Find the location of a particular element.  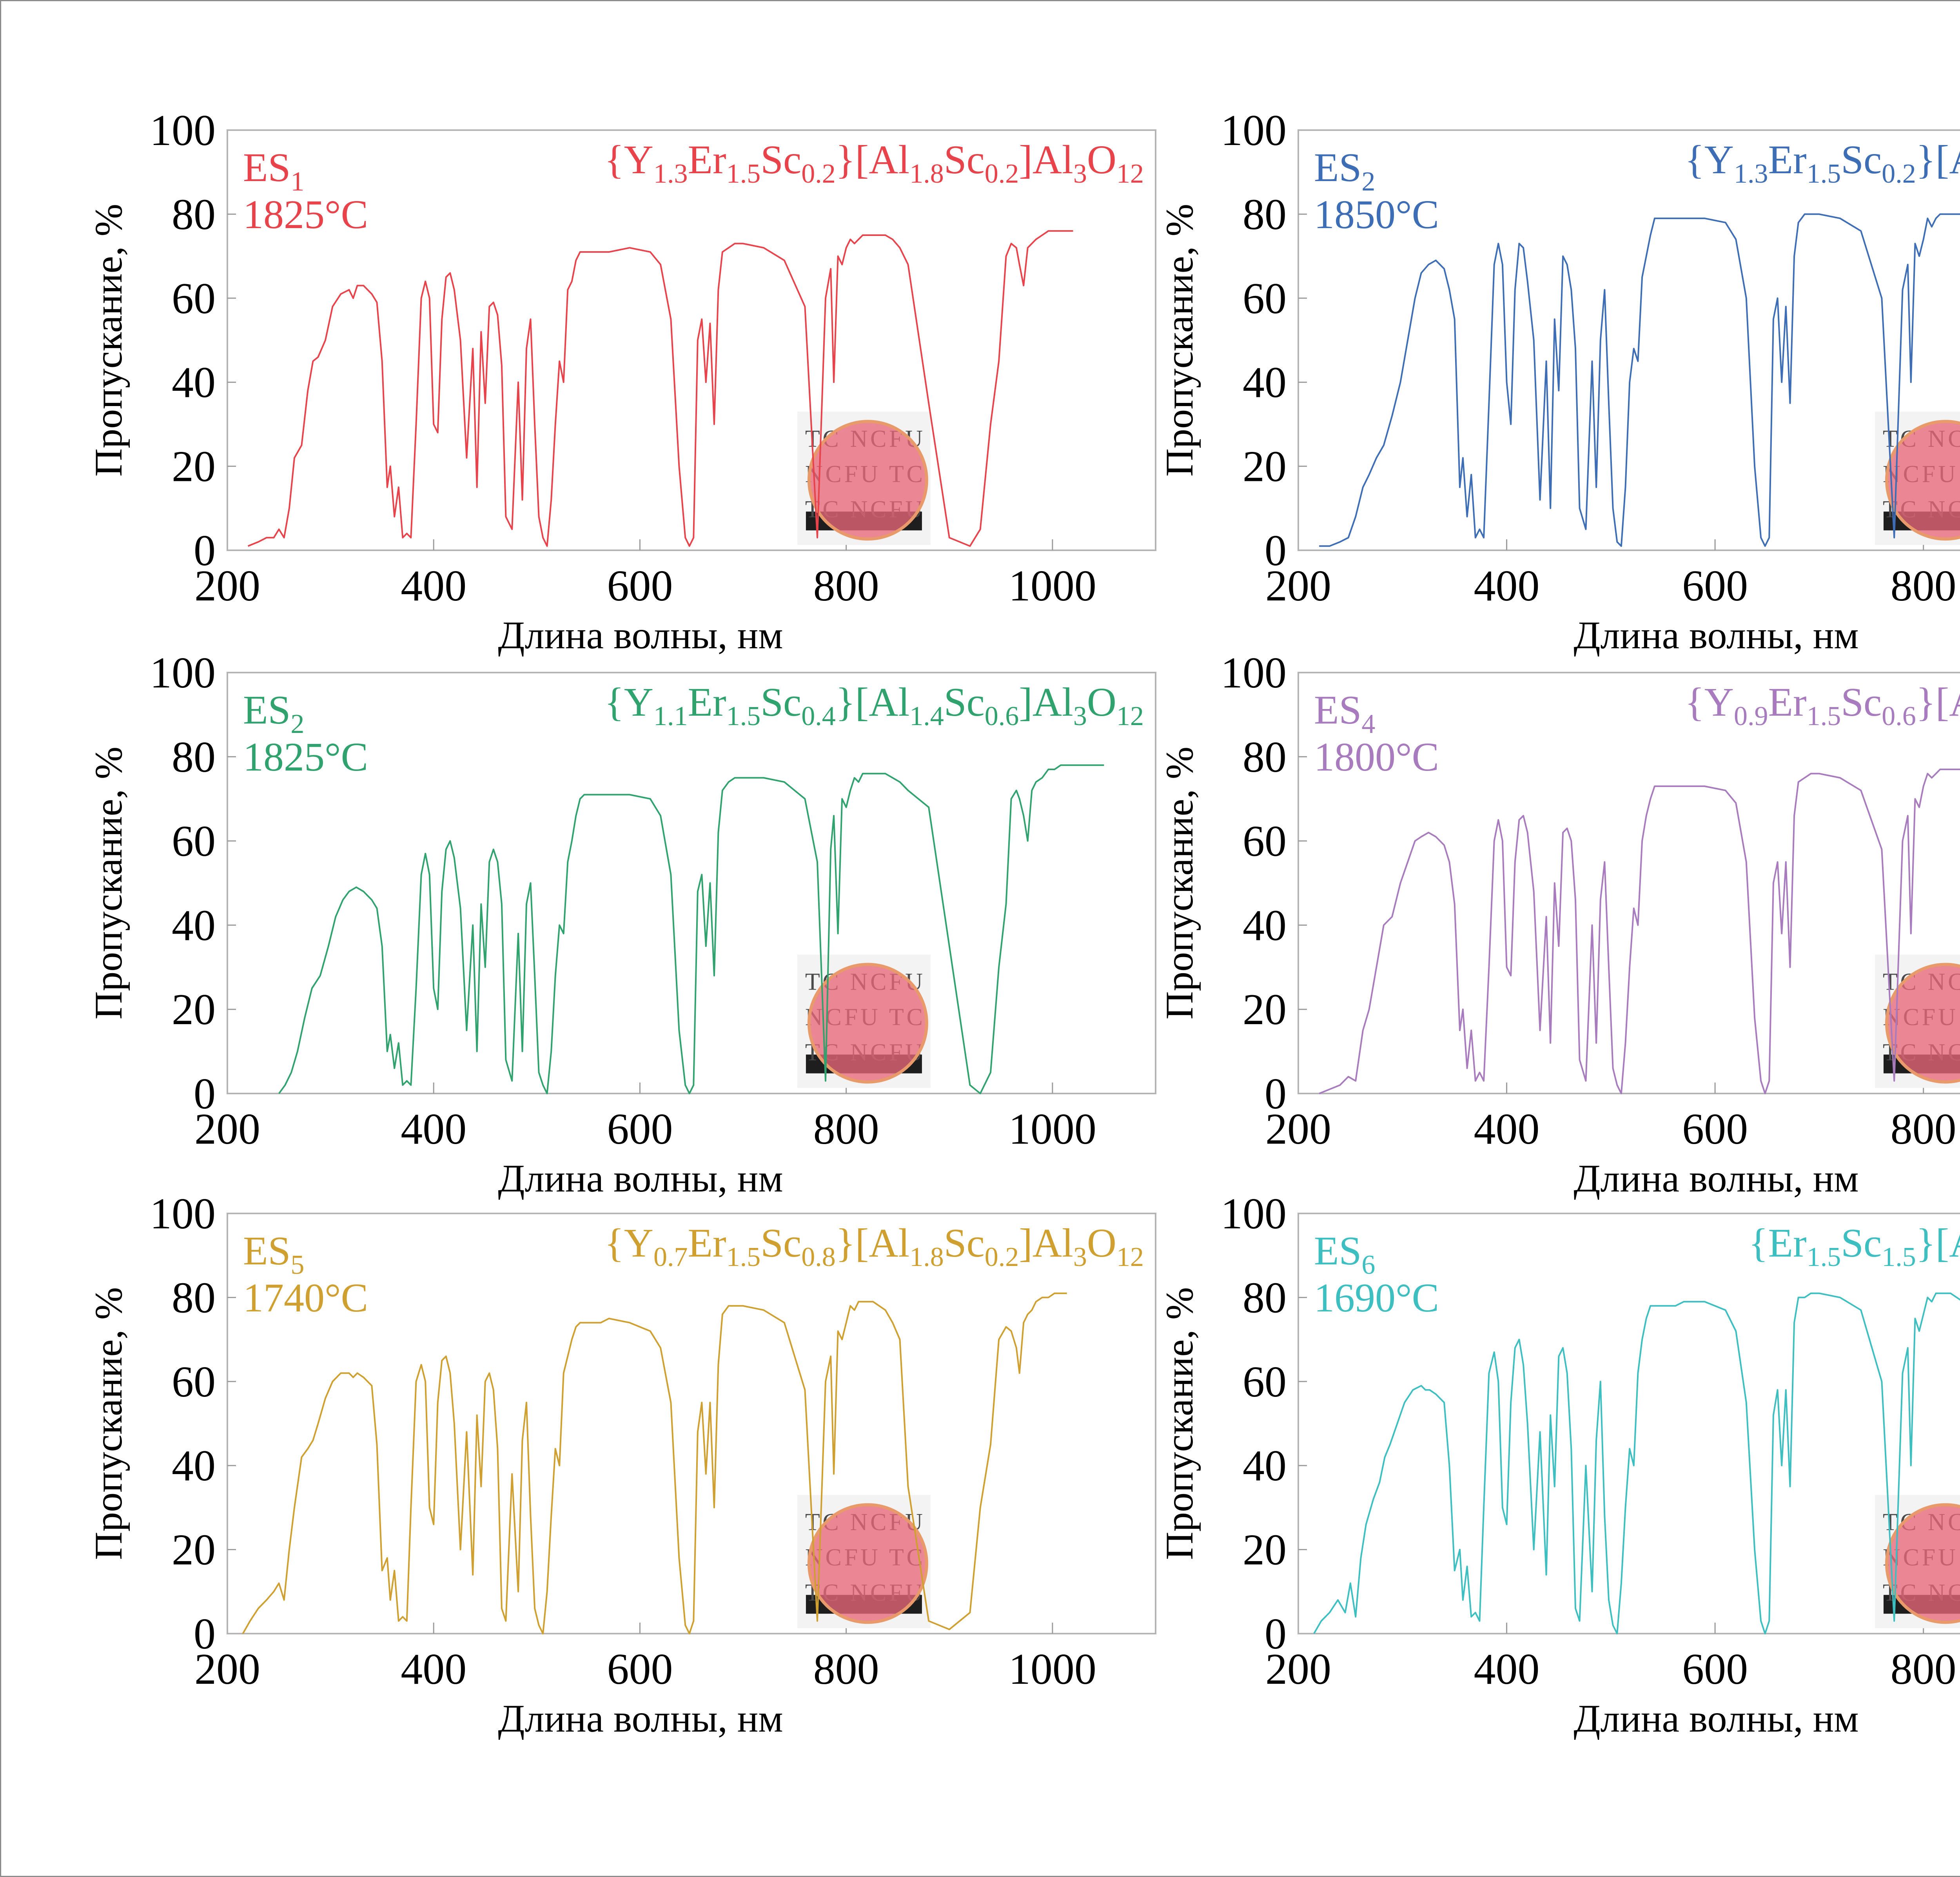

sintering-temperature: 1800°C is located at coordinates (1376, 757).